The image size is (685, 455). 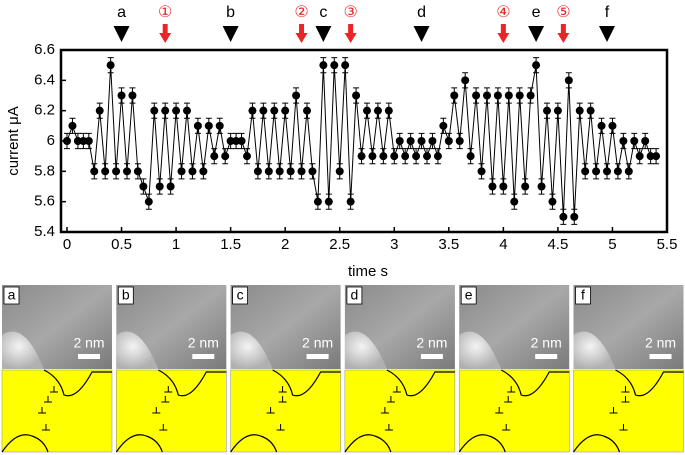 What do you see at coordinates (121, 244) in the screenshot?
I see `x-tick-label: 0.5` at bounding box center [121, 244].